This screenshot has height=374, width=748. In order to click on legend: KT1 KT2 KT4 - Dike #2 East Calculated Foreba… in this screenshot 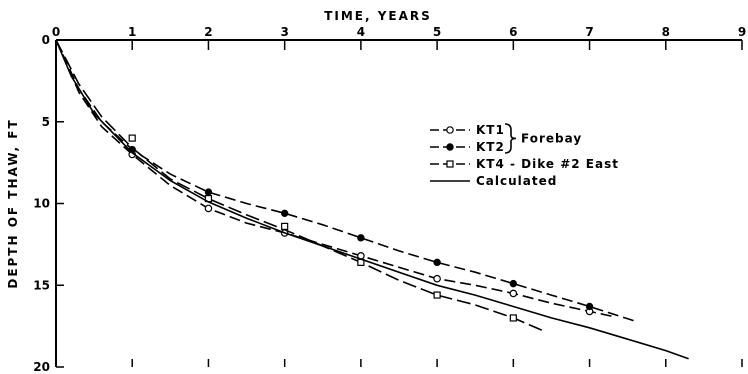, I will do `click(524, 155)`.